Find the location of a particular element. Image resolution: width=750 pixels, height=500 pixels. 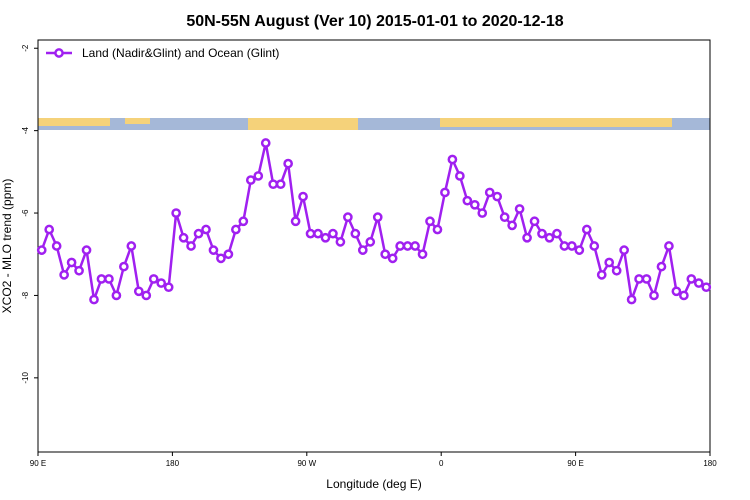

x-axis-label: Longitude (deg E) is located at coordinates (373, 484).